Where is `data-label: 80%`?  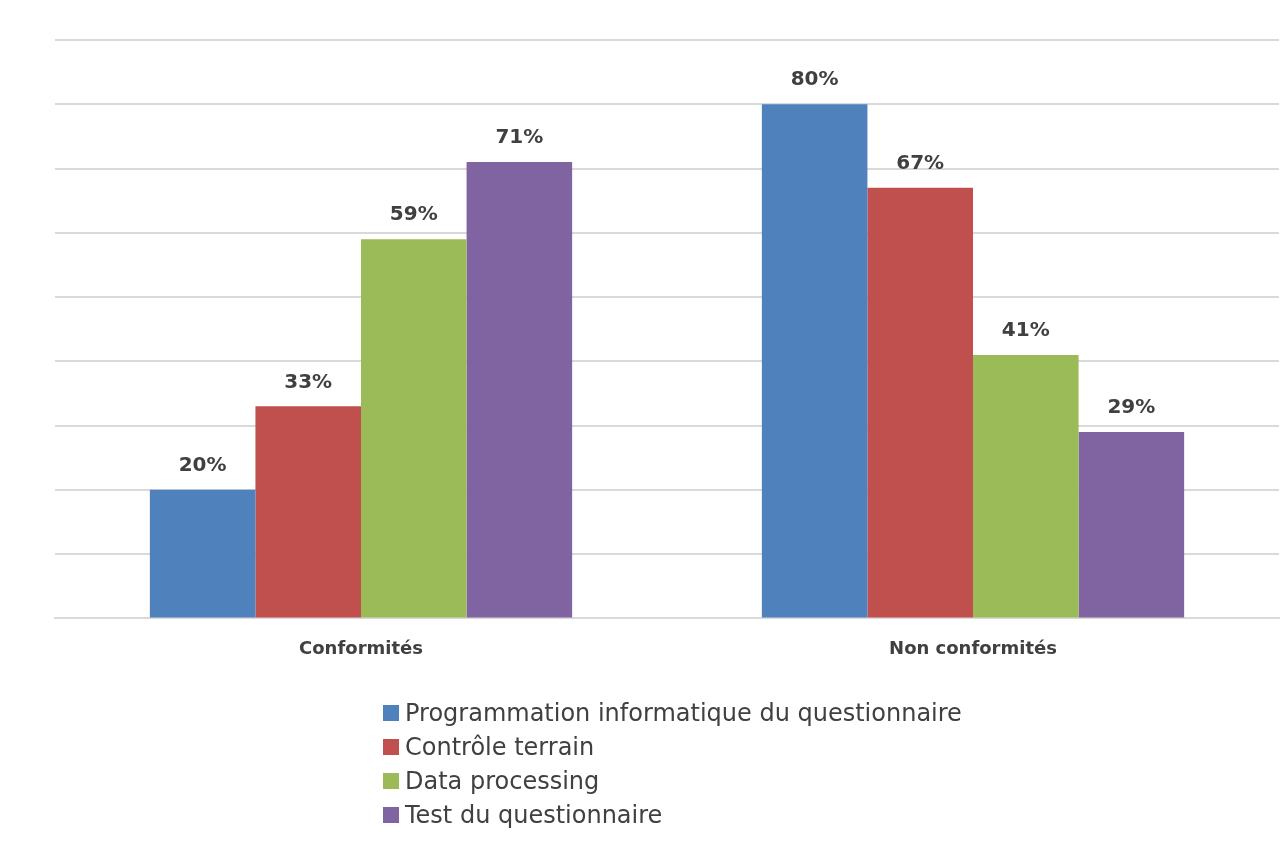
data-label: 80% is located at coordinates (814, 78).